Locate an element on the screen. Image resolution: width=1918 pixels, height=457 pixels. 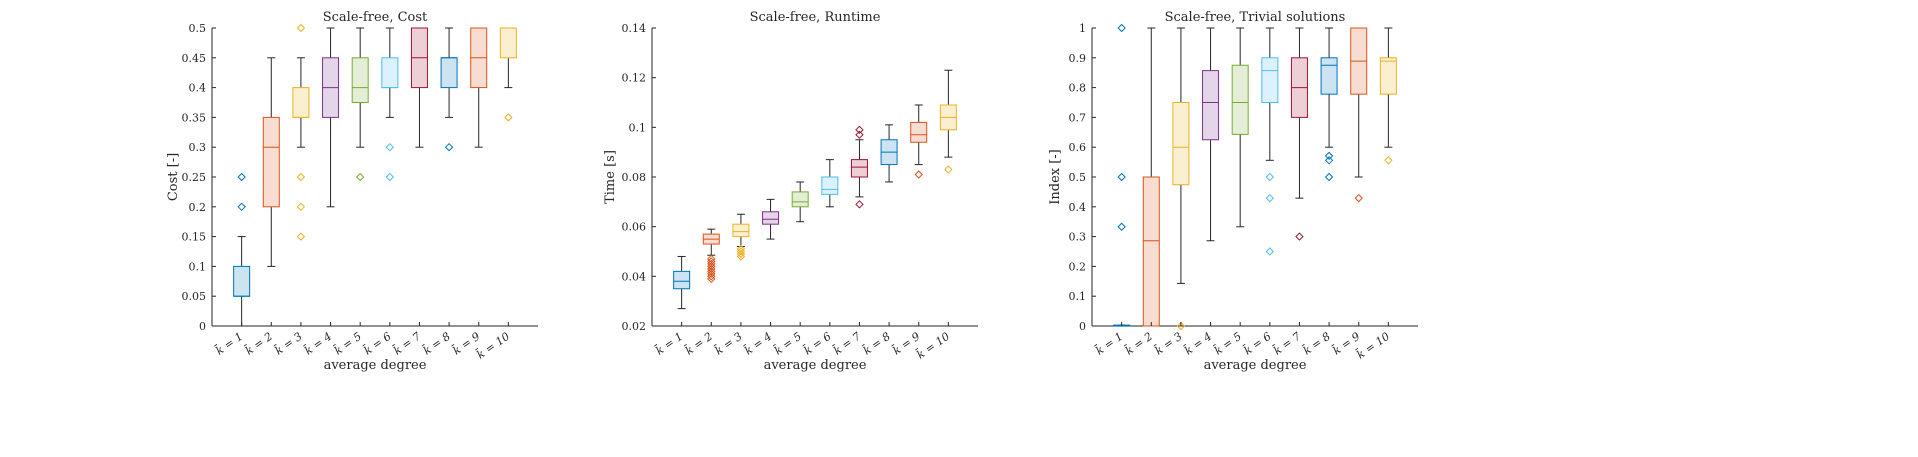
y-tick-label: 1 is located at coordinates (1082, 28).